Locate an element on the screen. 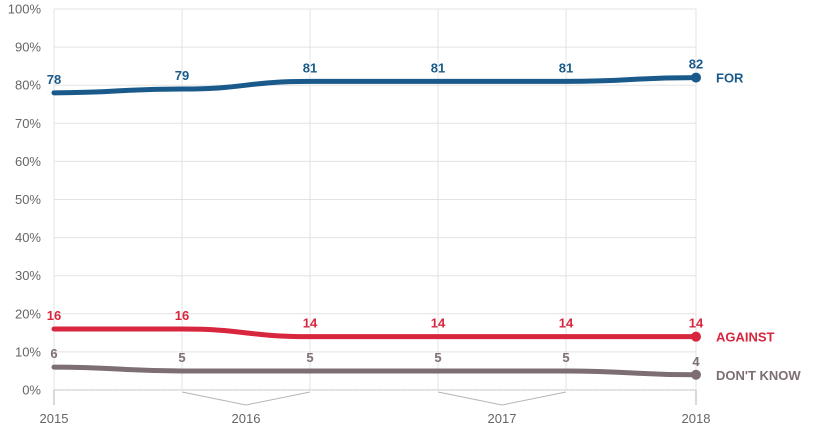 This screenshot has height=433, width=813. y-tick-label: 10% is located at coordinates (28, 351).